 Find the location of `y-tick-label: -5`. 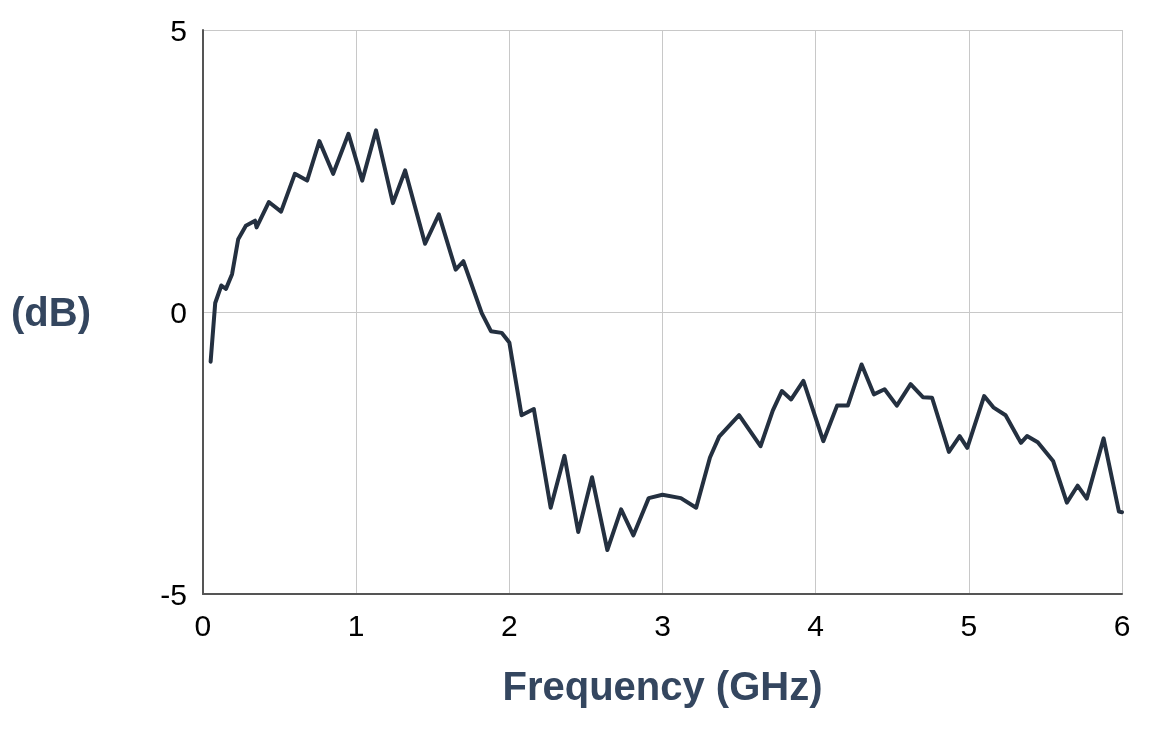

y-tick-label: -5 is located at coordinates (173, 594).